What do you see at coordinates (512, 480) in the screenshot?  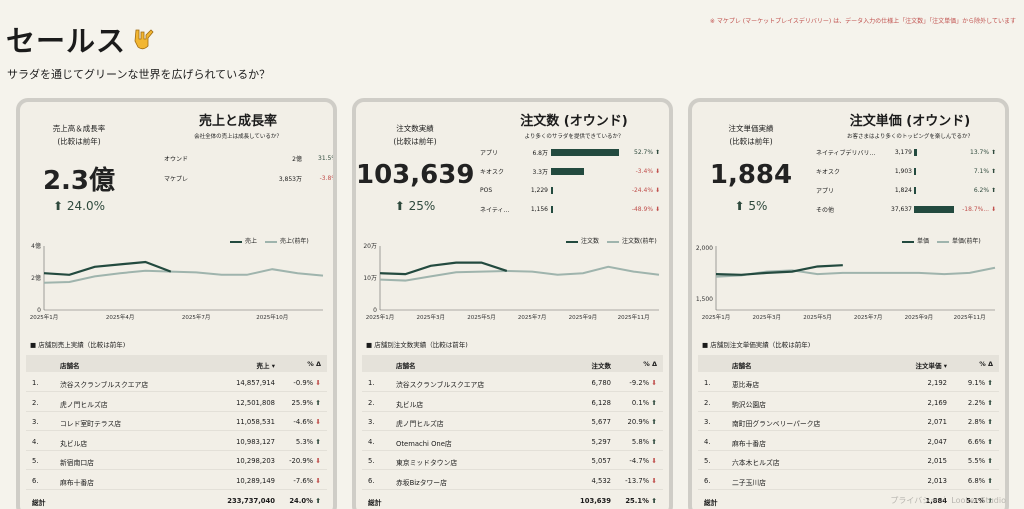 I see `table-row: 6. 赤坂Bizタワー店 4,532 -13.7% ⬇` at bounding box center [512, 480].